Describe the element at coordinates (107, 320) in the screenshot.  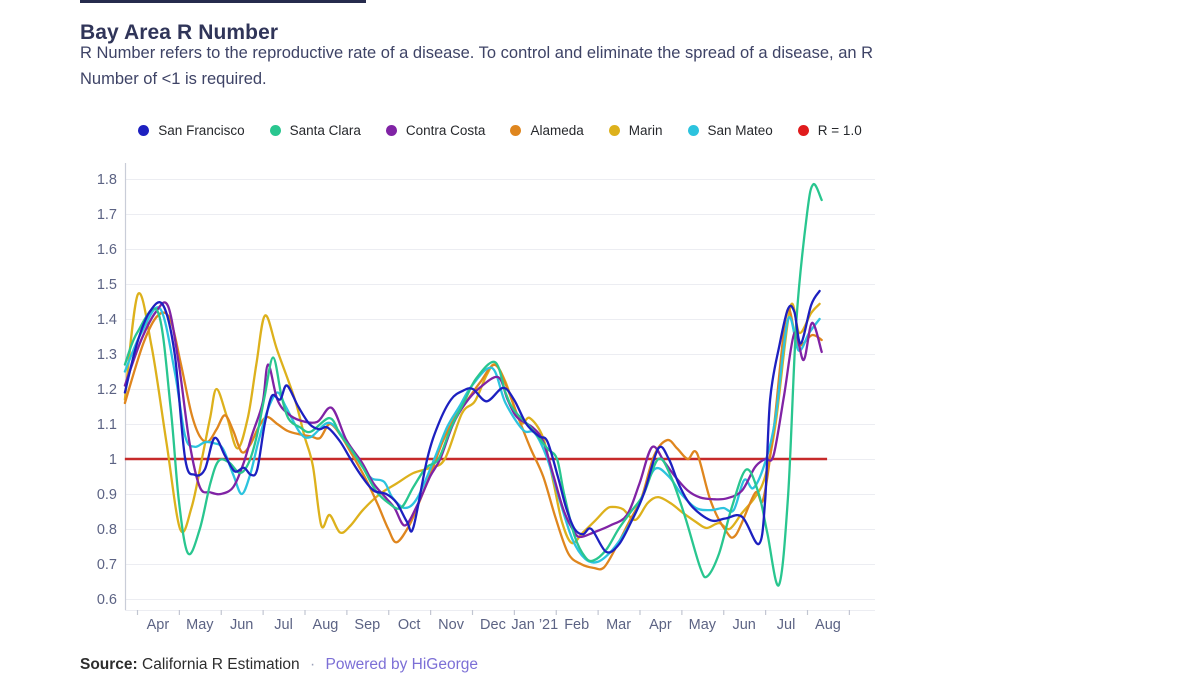
I see `y-axis-label-1.4: 1.4` at that location.